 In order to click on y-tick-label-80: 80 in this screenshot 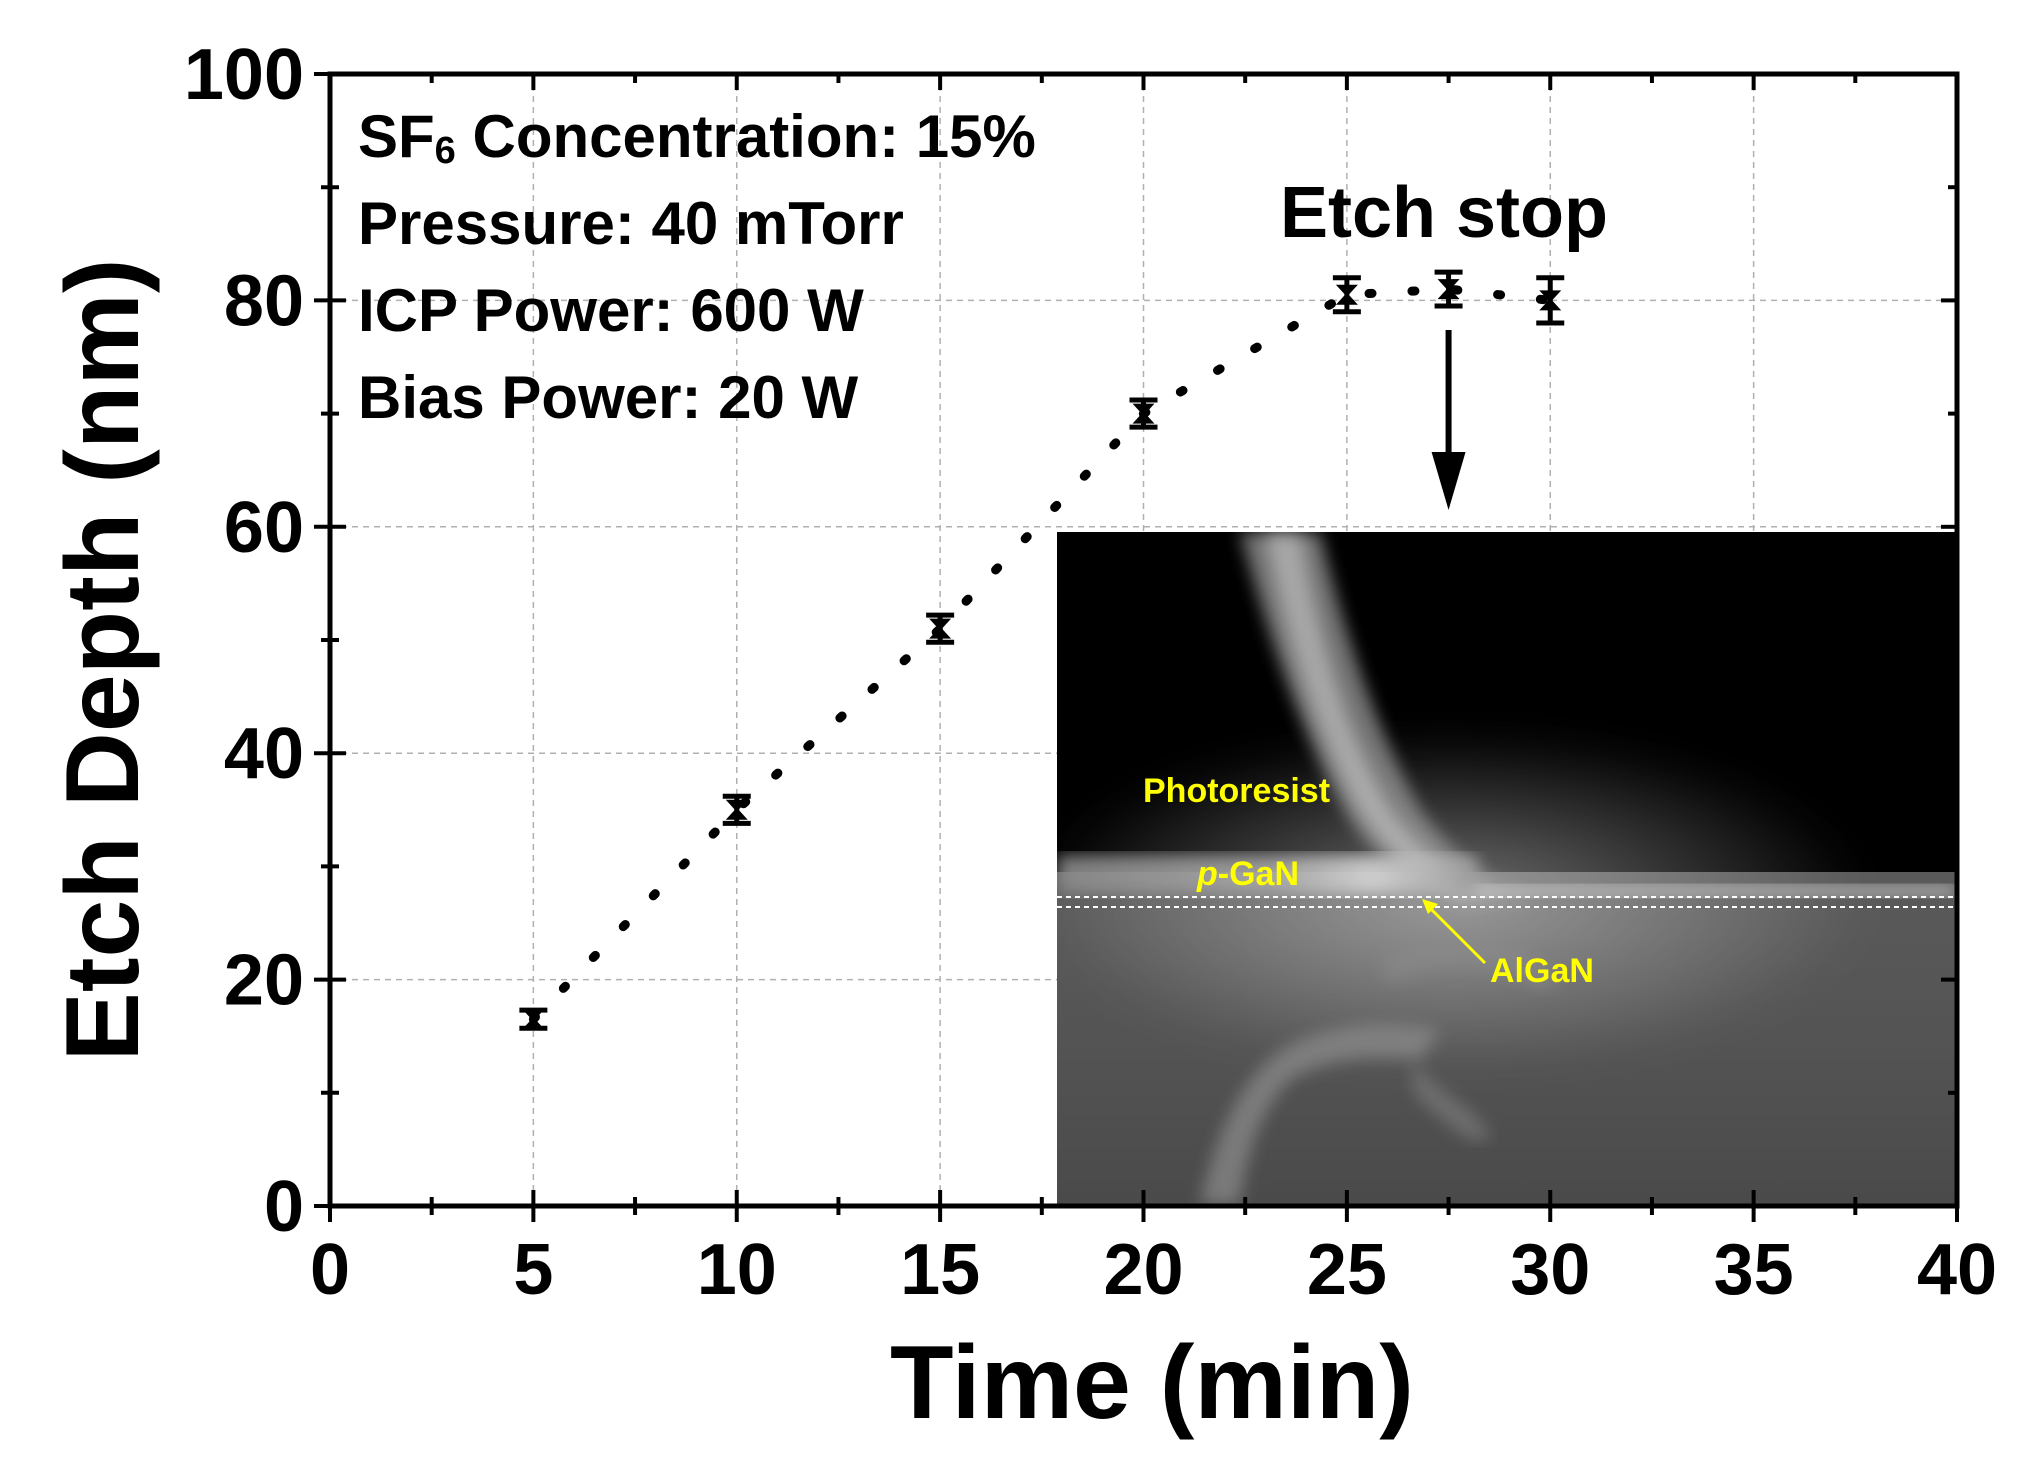, I will do `click(264, 301)`.